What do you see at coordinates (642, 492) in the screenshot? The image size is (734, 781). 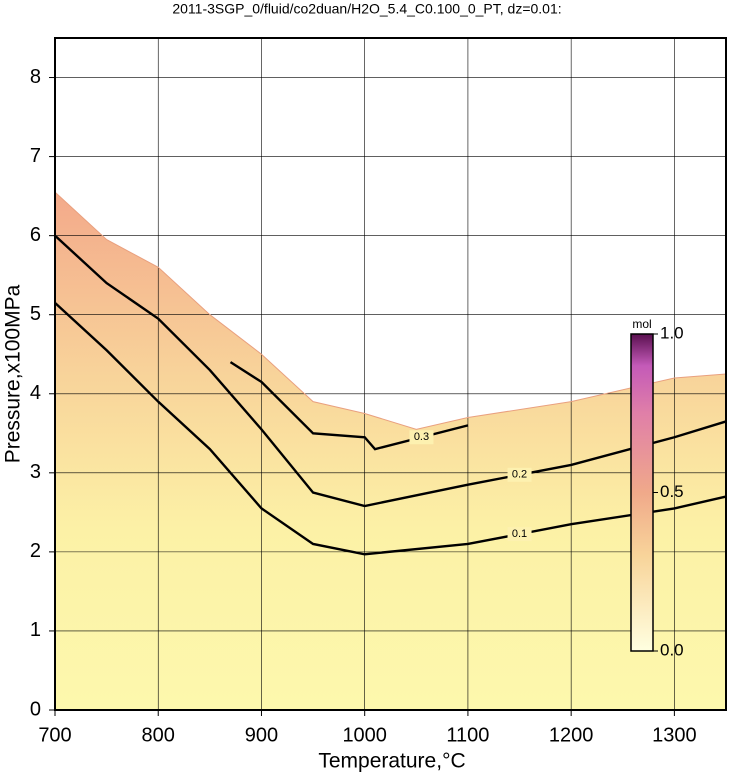 I see `colorbar` at bounding box center [642, 492].